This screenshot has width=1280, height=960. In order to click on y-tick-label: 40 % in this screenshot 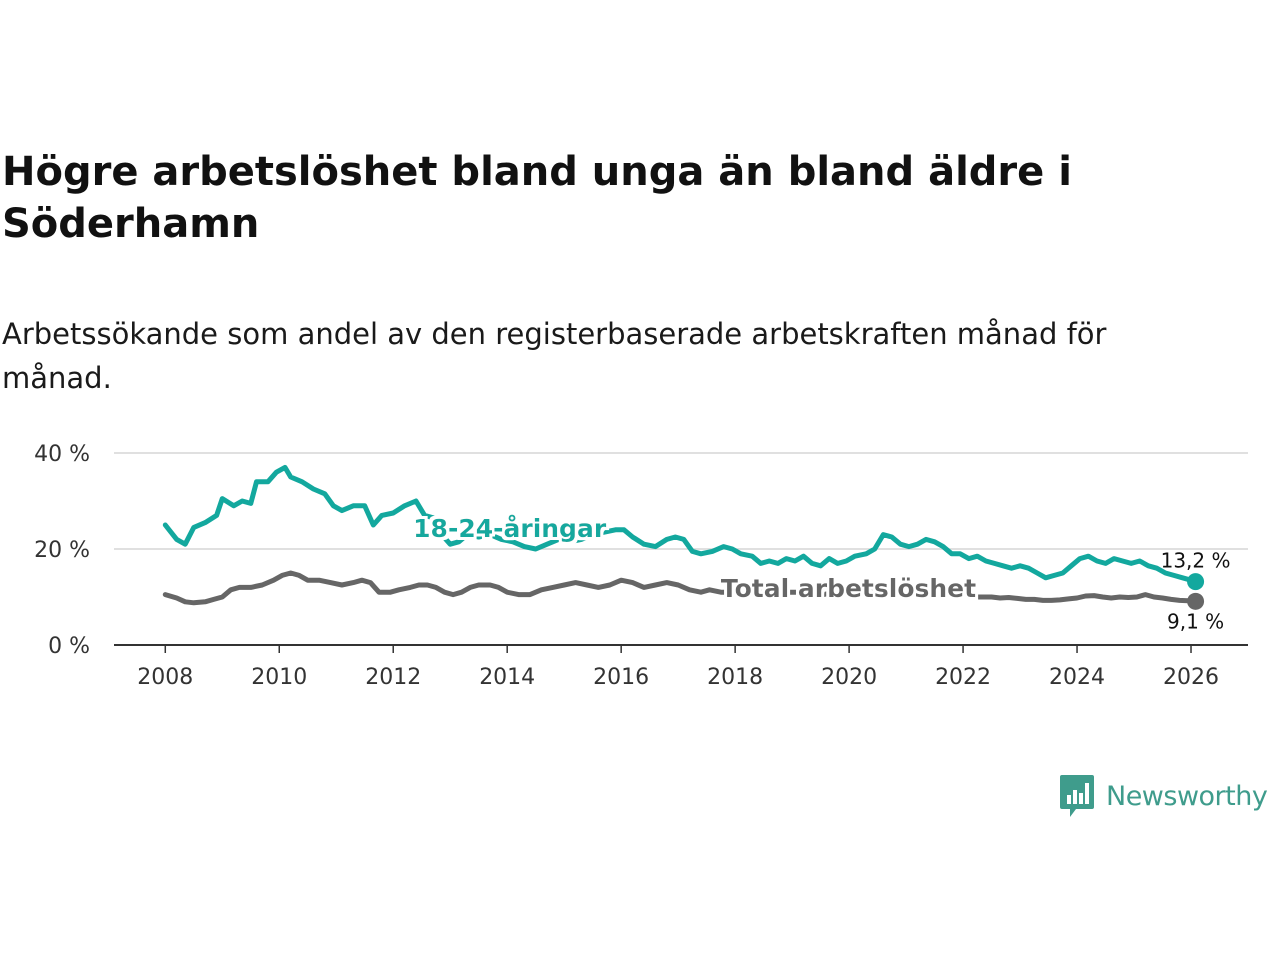, I will do `click(62, 454)`.